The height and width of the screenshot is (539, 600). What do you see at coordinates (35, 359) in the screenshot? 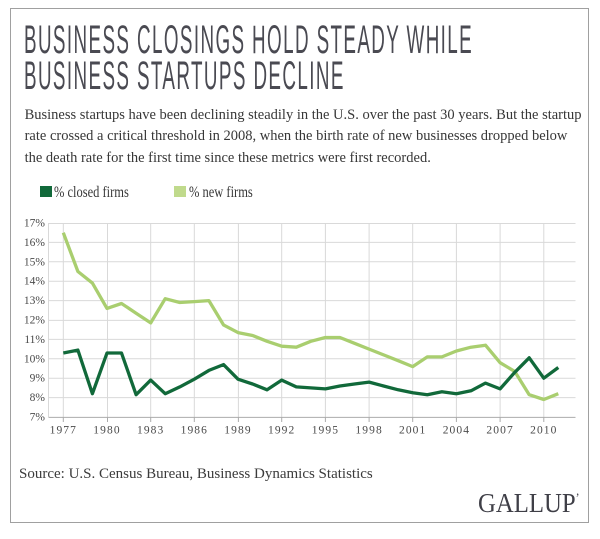
I see `svg-text: 10%` at bounding box center [35, 359].